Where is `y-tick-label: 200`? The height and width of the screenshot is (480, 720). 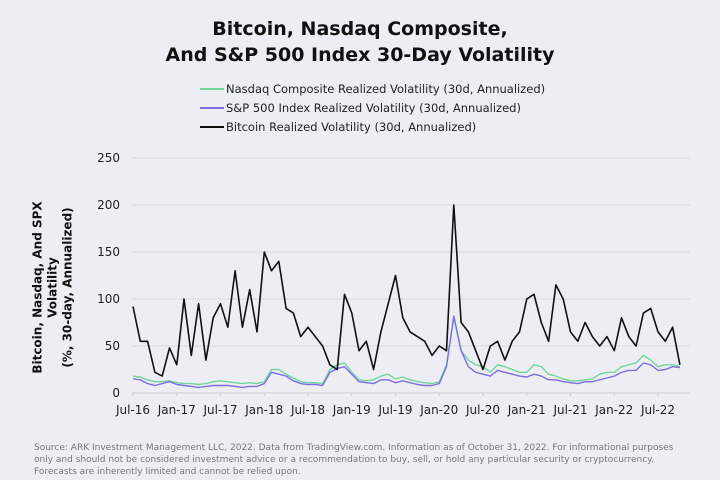
y-tick-label: 200 is located at coordinates (108, 205).